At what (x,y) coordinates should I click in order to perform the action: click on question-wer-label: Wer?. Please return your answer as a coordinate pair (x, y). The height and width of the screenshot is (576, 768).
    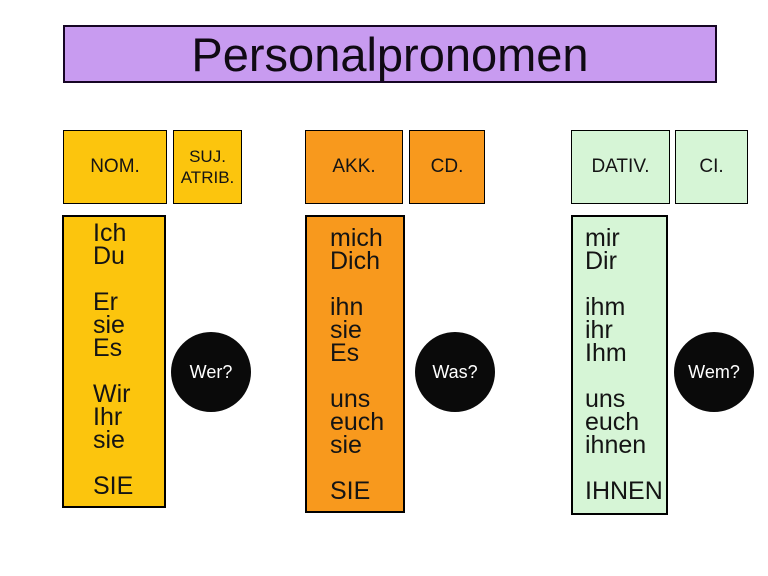
    Looking at the image, I should click on (211, 371).